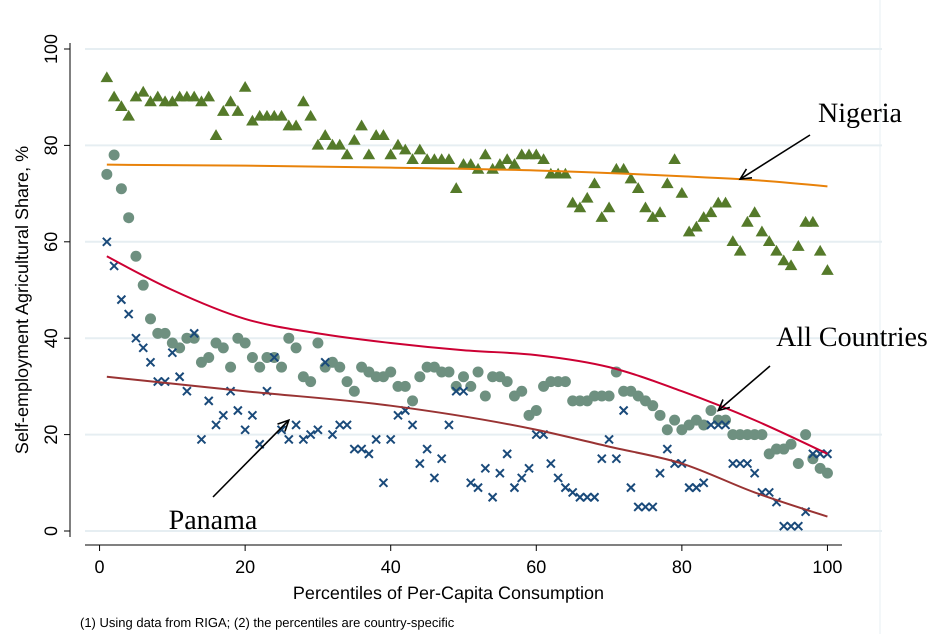 The height and width of the screenshot is (634, 941). What do you see at coordinates (213, 520) in the screenshot?
I see `annotation: Panama` at bounding box center [213, 520].